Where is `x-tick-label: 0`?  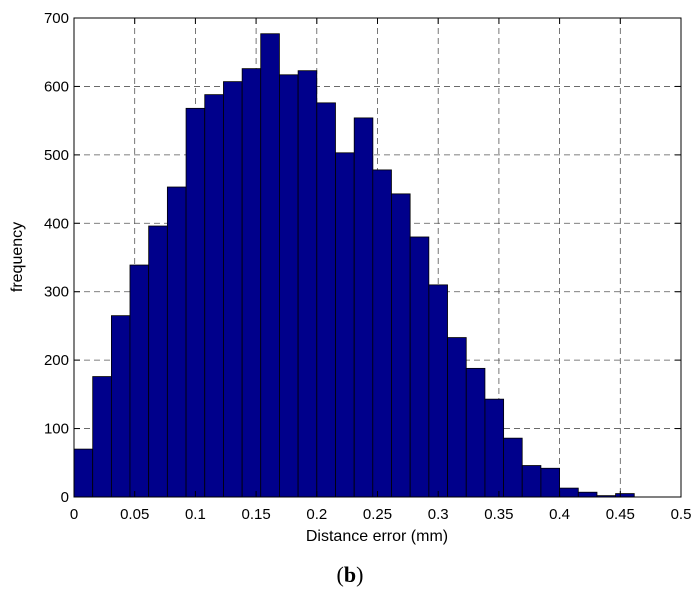 x-tick-label: 0 is located at coordinates (74, 514).